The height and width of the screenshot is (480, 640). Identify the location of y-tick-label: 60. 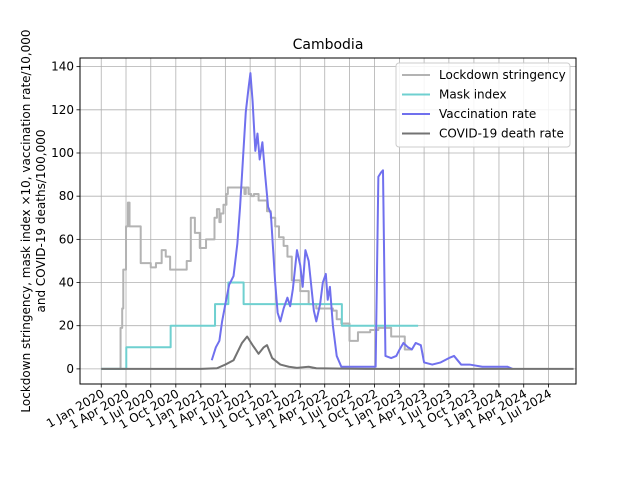
(66, 239).